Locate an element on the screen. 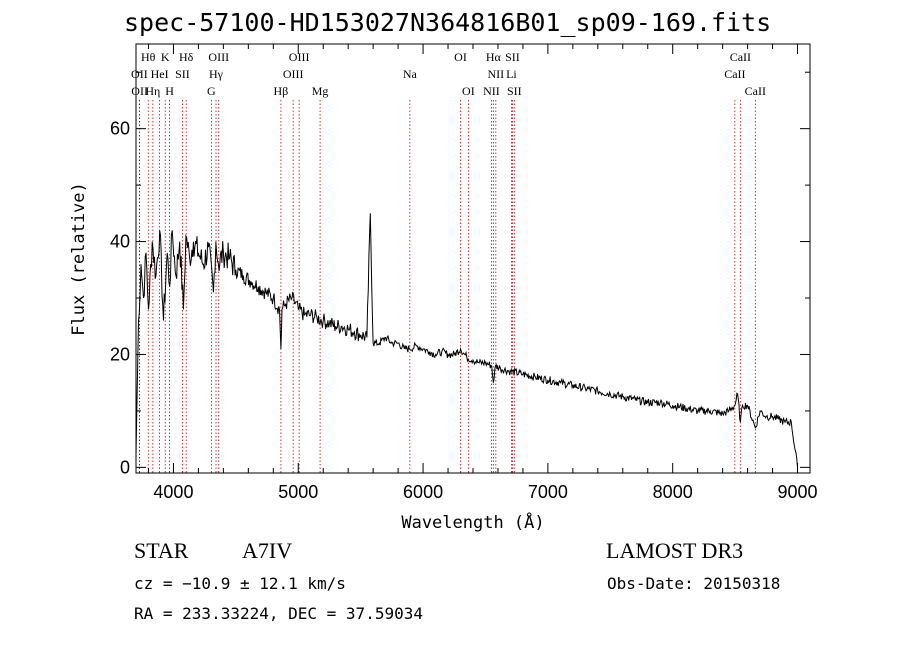 This screenshot has height=649, width=900. coordinates: RA = 233.33224, DEC = 37.59034 is located at coordinates (278, 613).